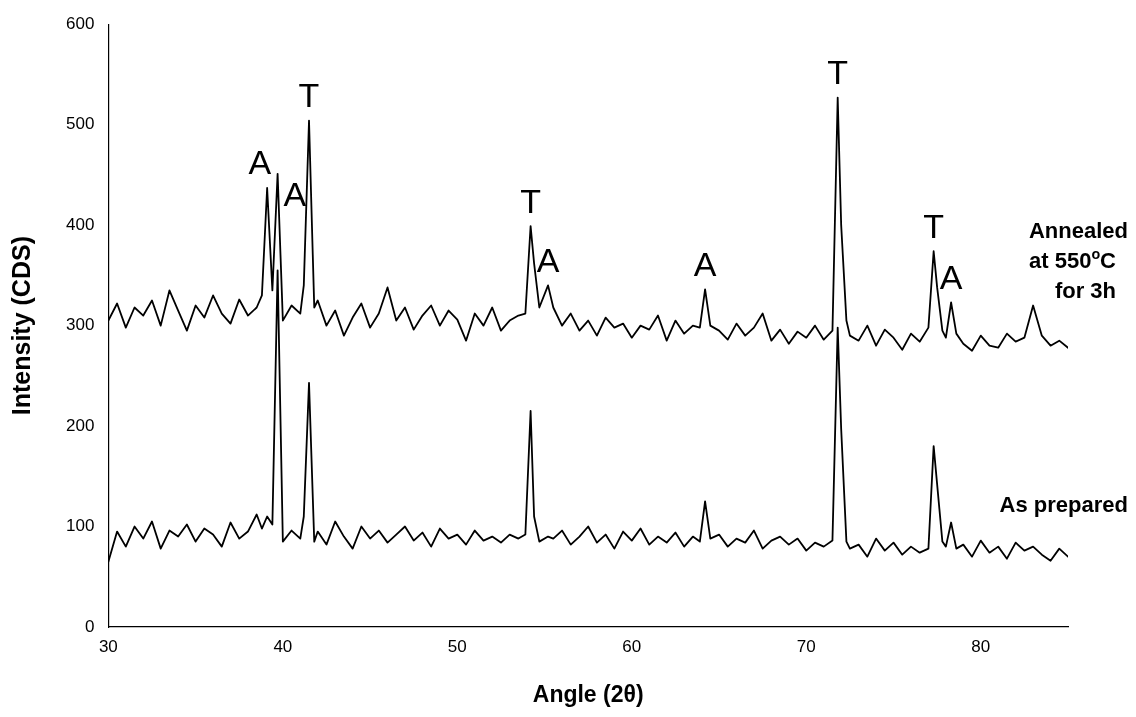 The width and height of the screenshot is (1136, 717). I want to click on x-tick-label: 80, so click(981, 646).